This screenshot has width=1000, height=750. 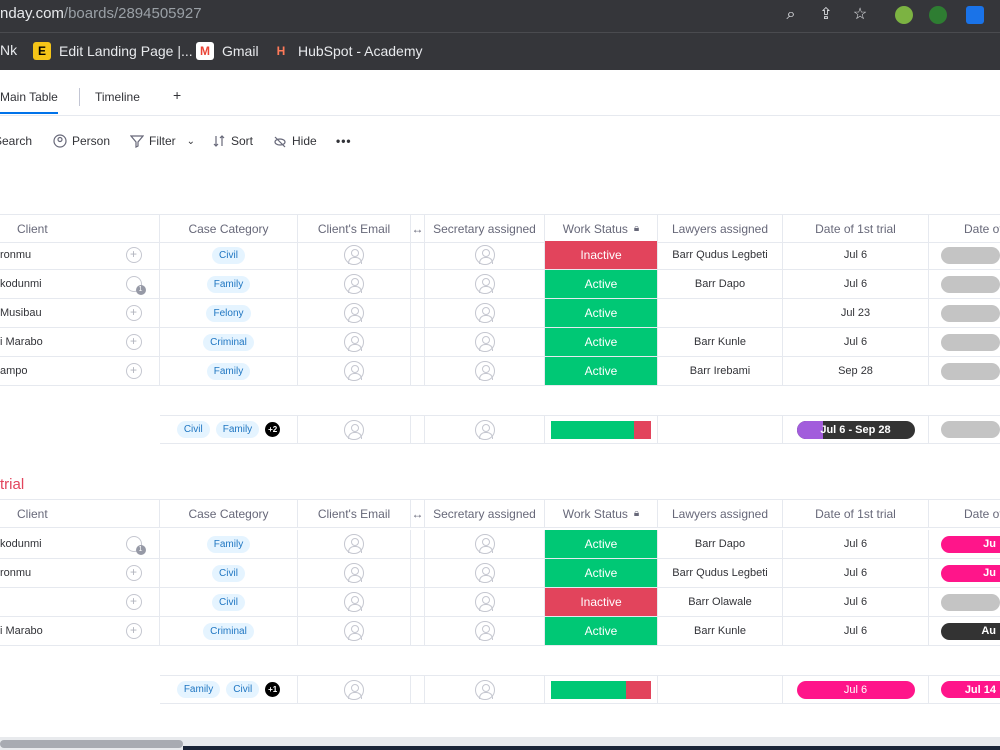 I want to click on category-cell: Felony, so click(x=229, y=313).